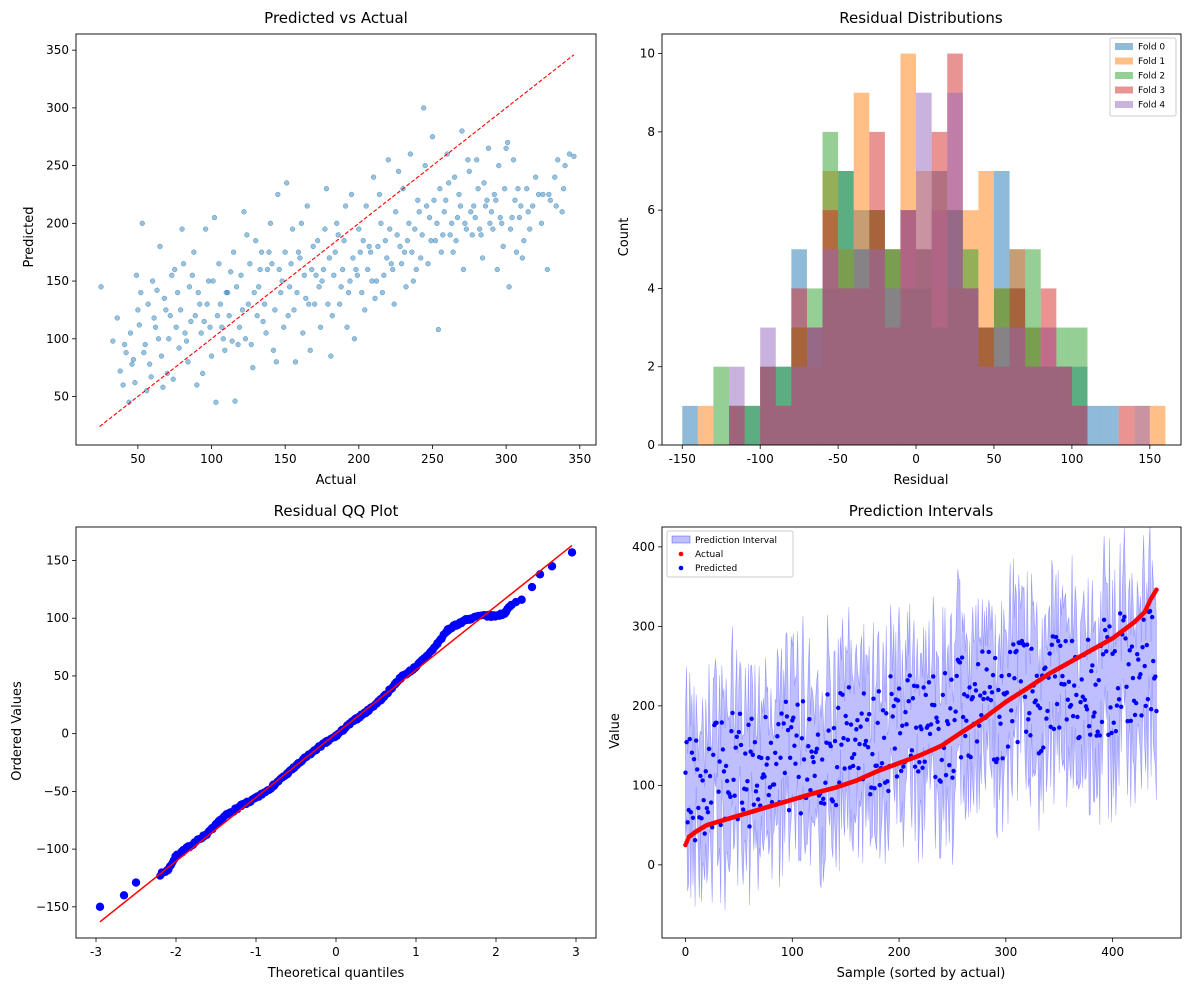  I want to click on x-tick-label: 350, so click(579, 459).